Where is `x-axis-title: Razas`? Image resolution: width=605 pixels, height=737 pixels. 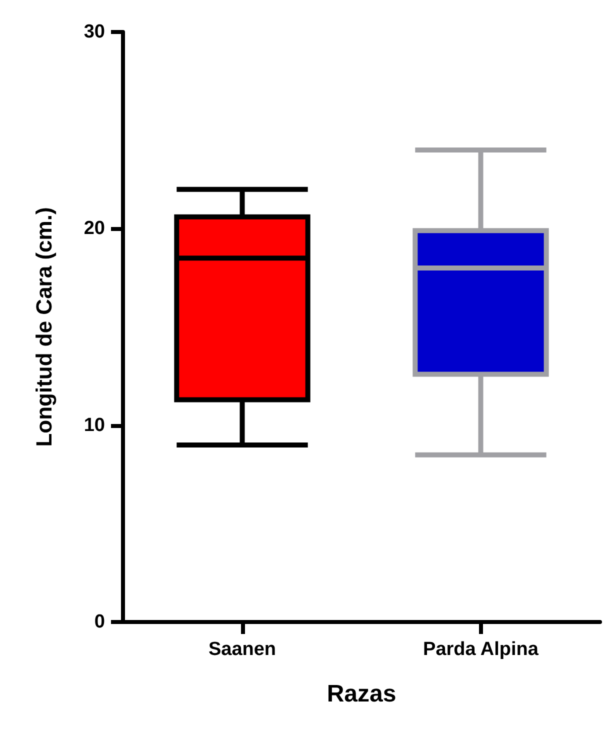 x-axis-title: Razas is located at coordinates (361, 694).